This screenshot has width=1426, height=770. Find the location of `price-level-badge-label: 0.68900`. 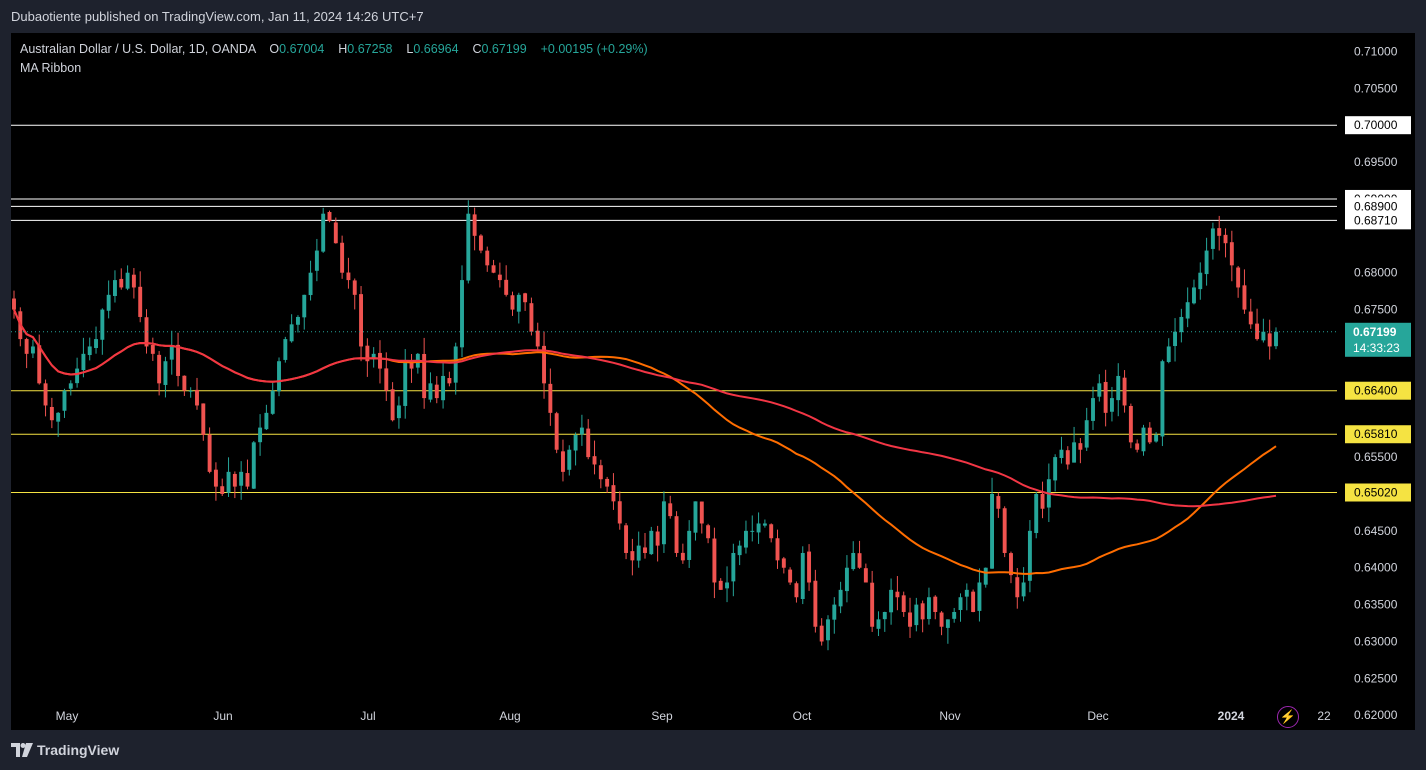

price-level-badge-label: 0.68900 is located at coordinates (1376, 206).